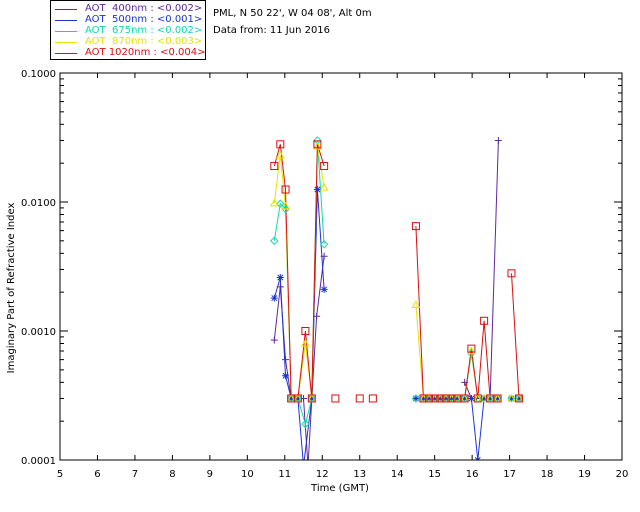  Describe the element at coordinates (145, 52) in the screenshot. I see `legend-label-1020nm: AOT 1020nm : <0.004>` at that location.